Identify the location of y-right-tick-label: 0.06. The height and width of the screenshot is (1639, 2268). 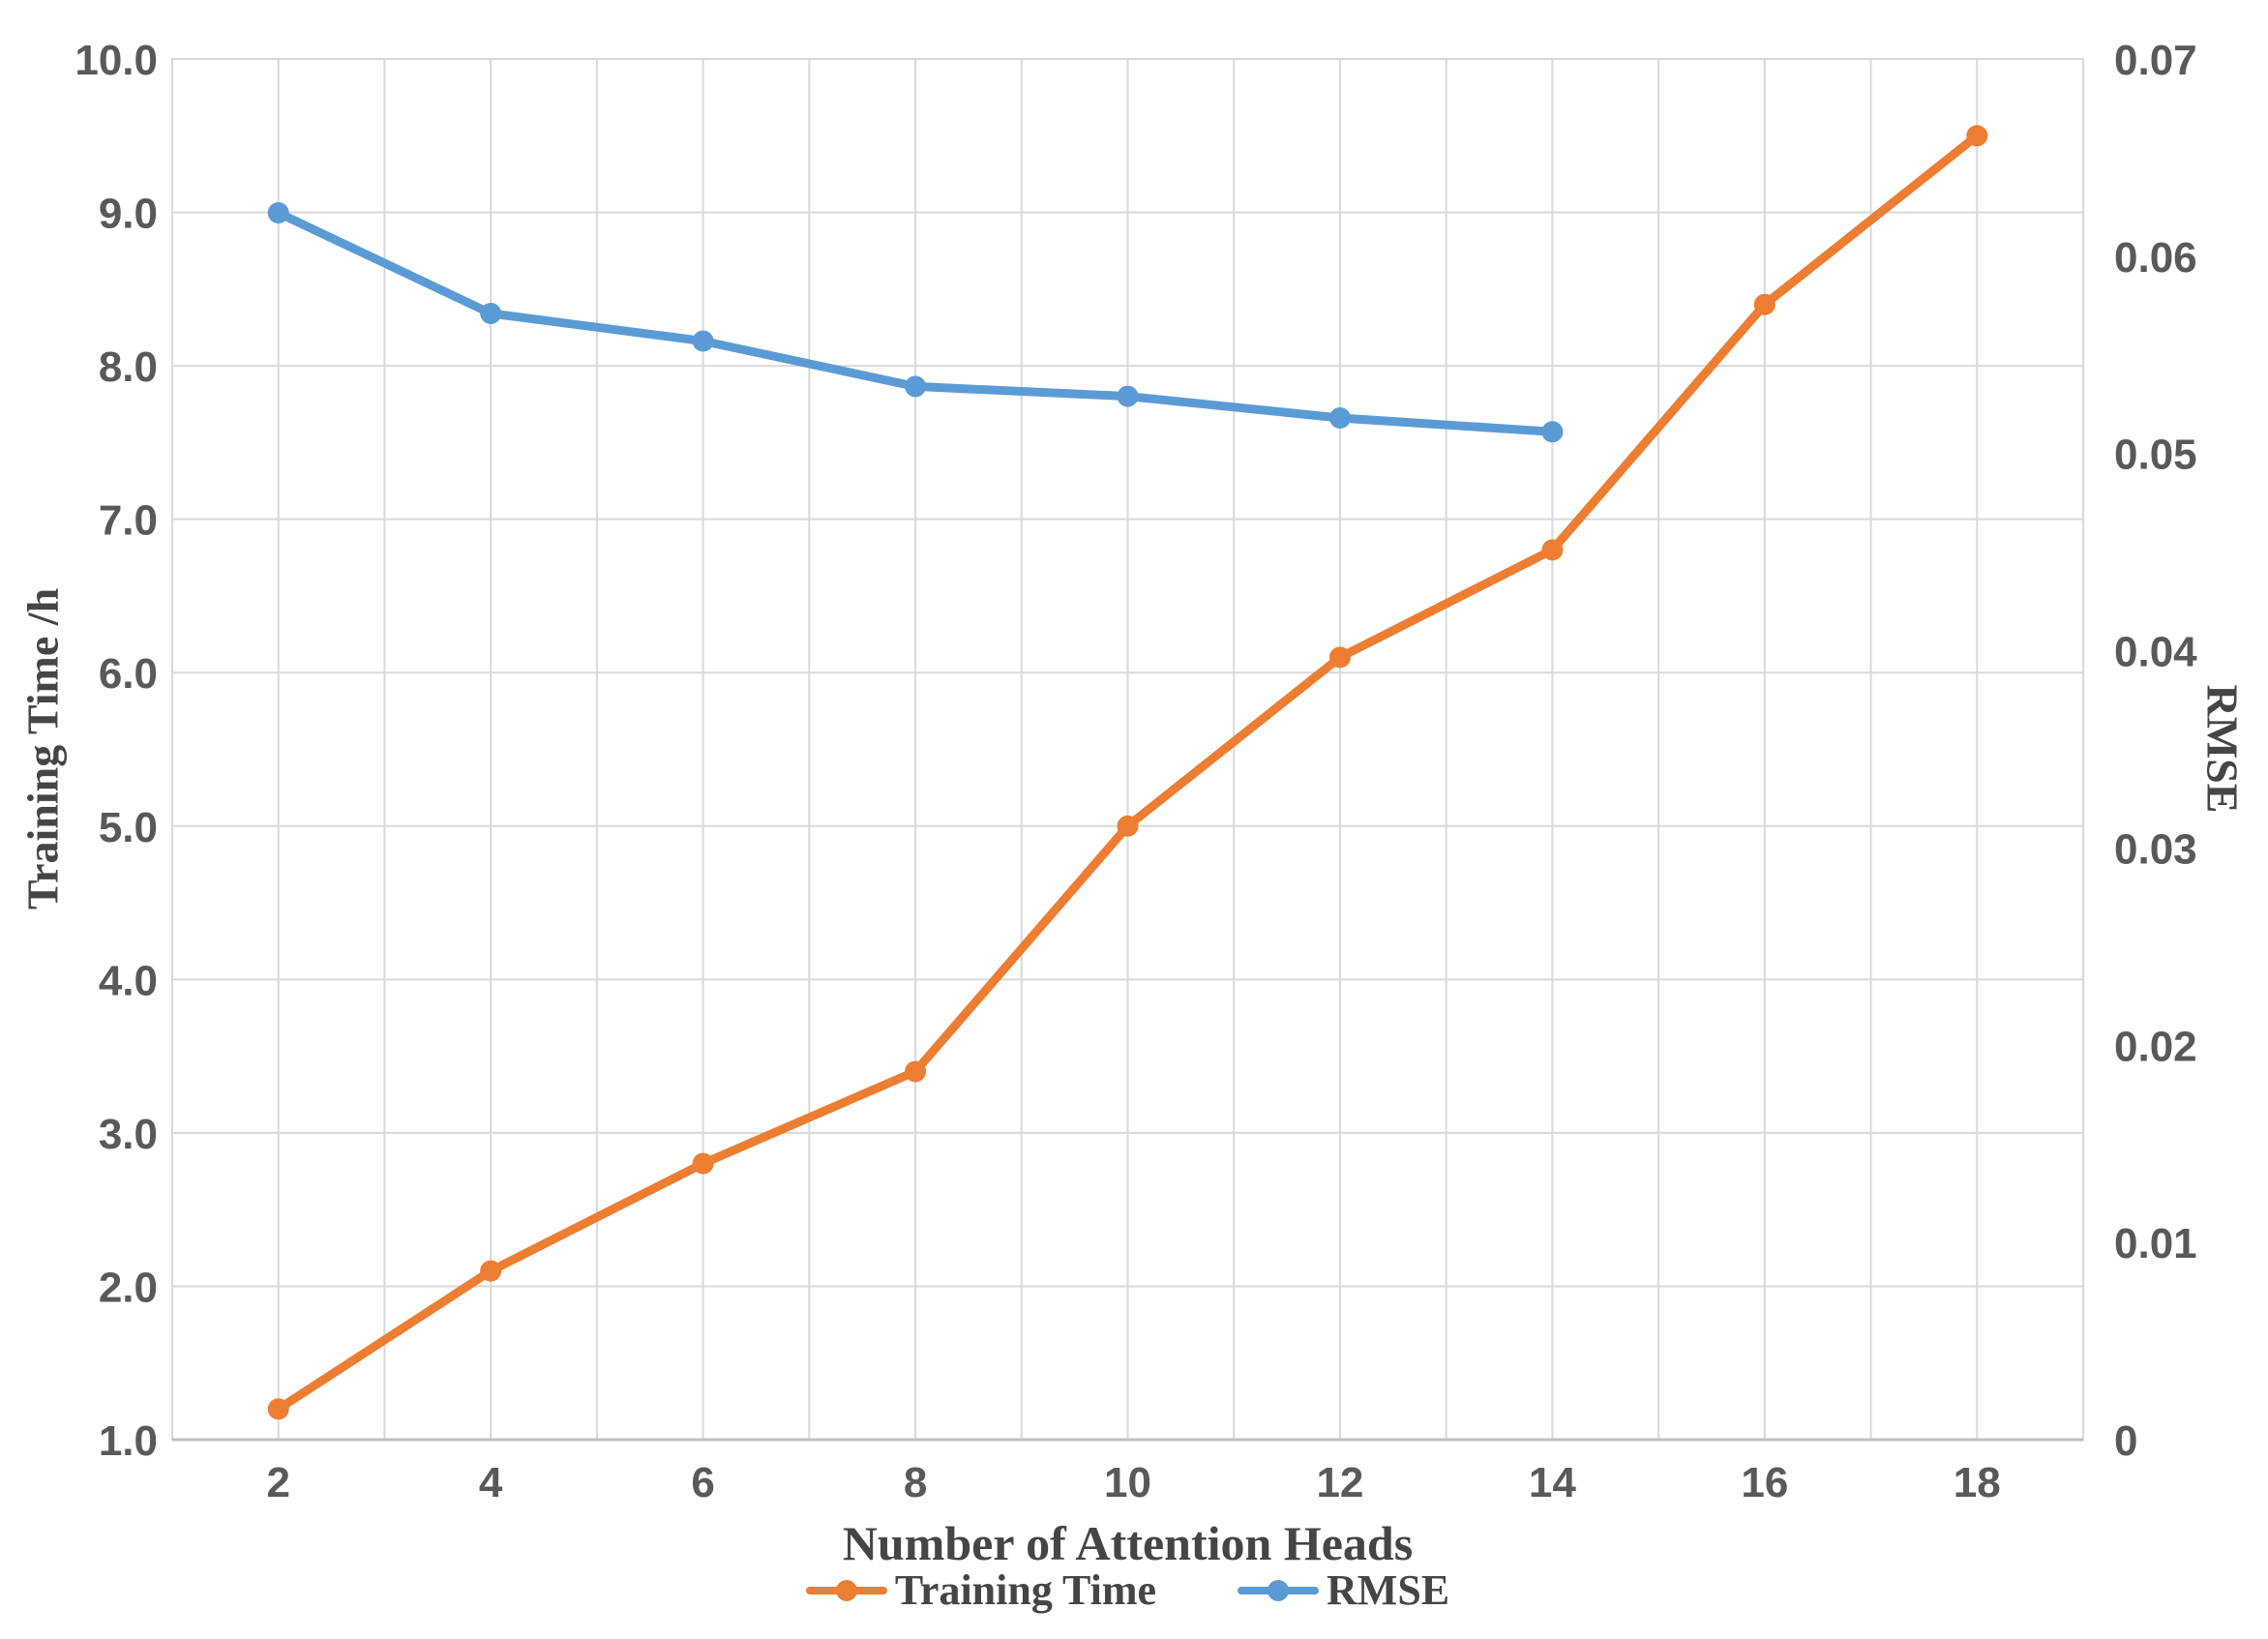
(2155, 258).